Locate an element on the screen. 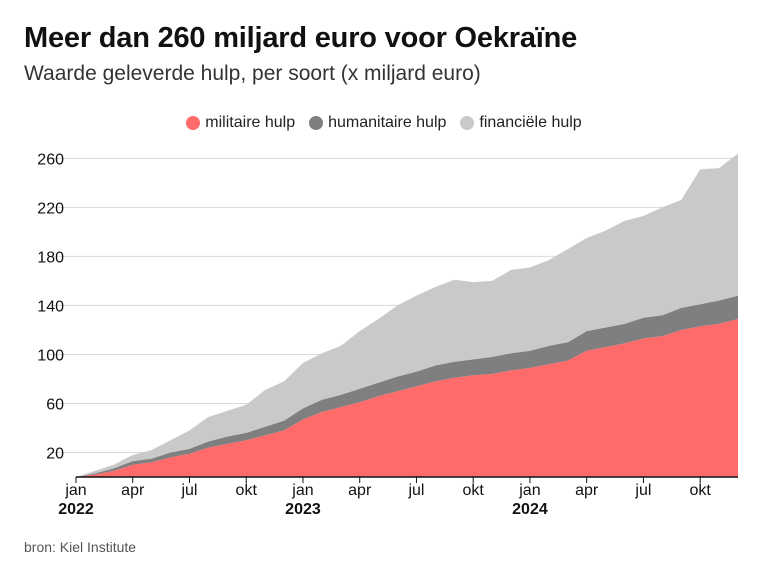 This screenshot has width=768, height=576. x-year-label-2023: 2023 is located at coordinates (303, 509).